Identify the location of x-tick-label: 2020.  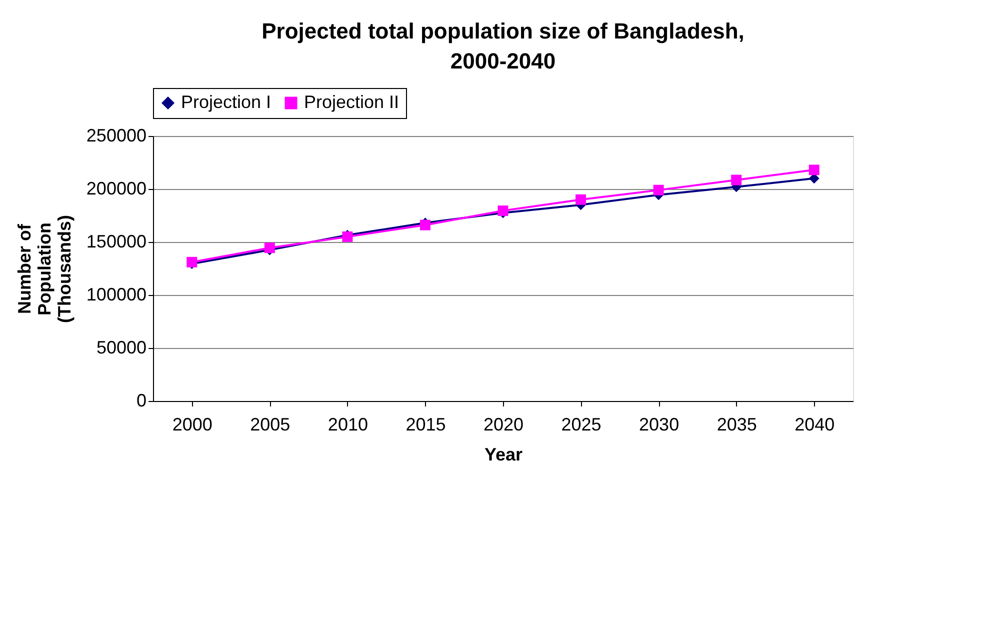
(503, 424).